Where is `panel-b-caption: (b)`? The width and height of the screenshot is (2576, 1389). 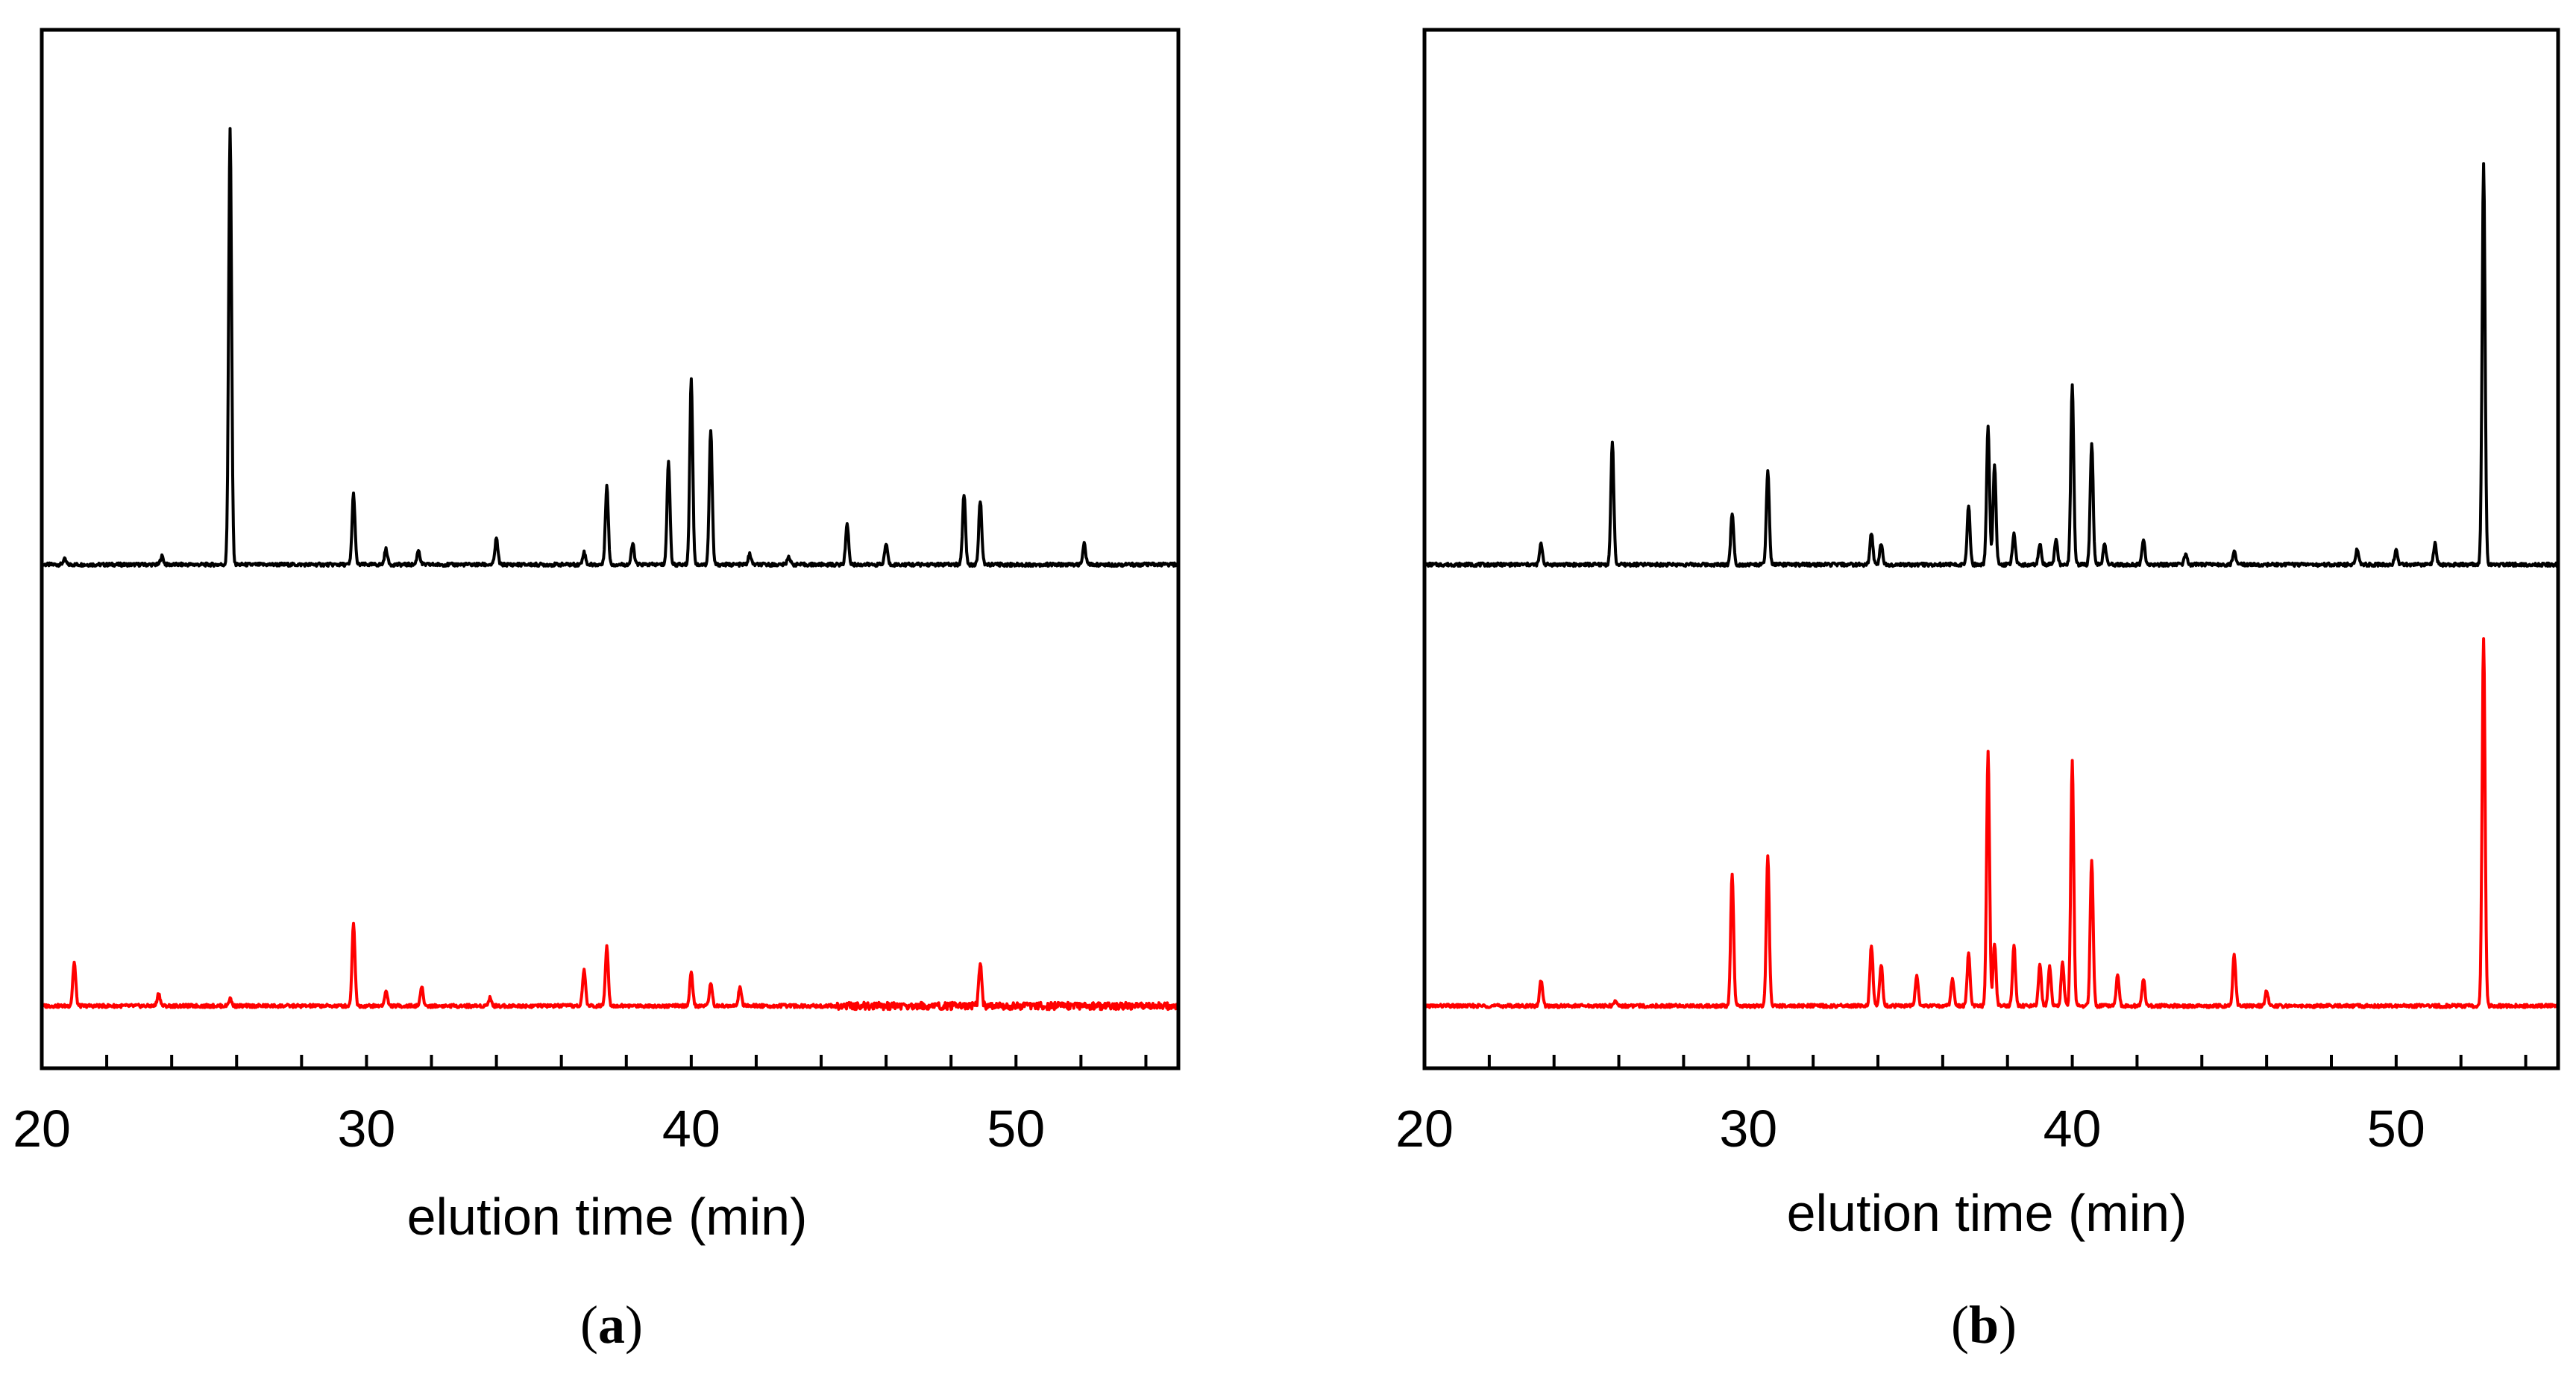 panel-b-caption: (b) is located at coordinates (1984, 1325).